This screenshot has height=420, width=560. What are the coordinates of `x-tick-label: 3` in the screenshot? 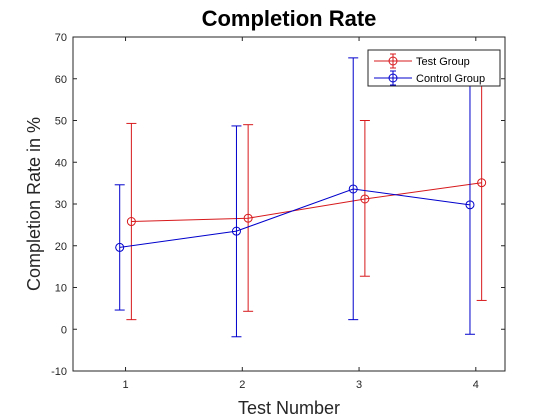 It's located at (359, 385).